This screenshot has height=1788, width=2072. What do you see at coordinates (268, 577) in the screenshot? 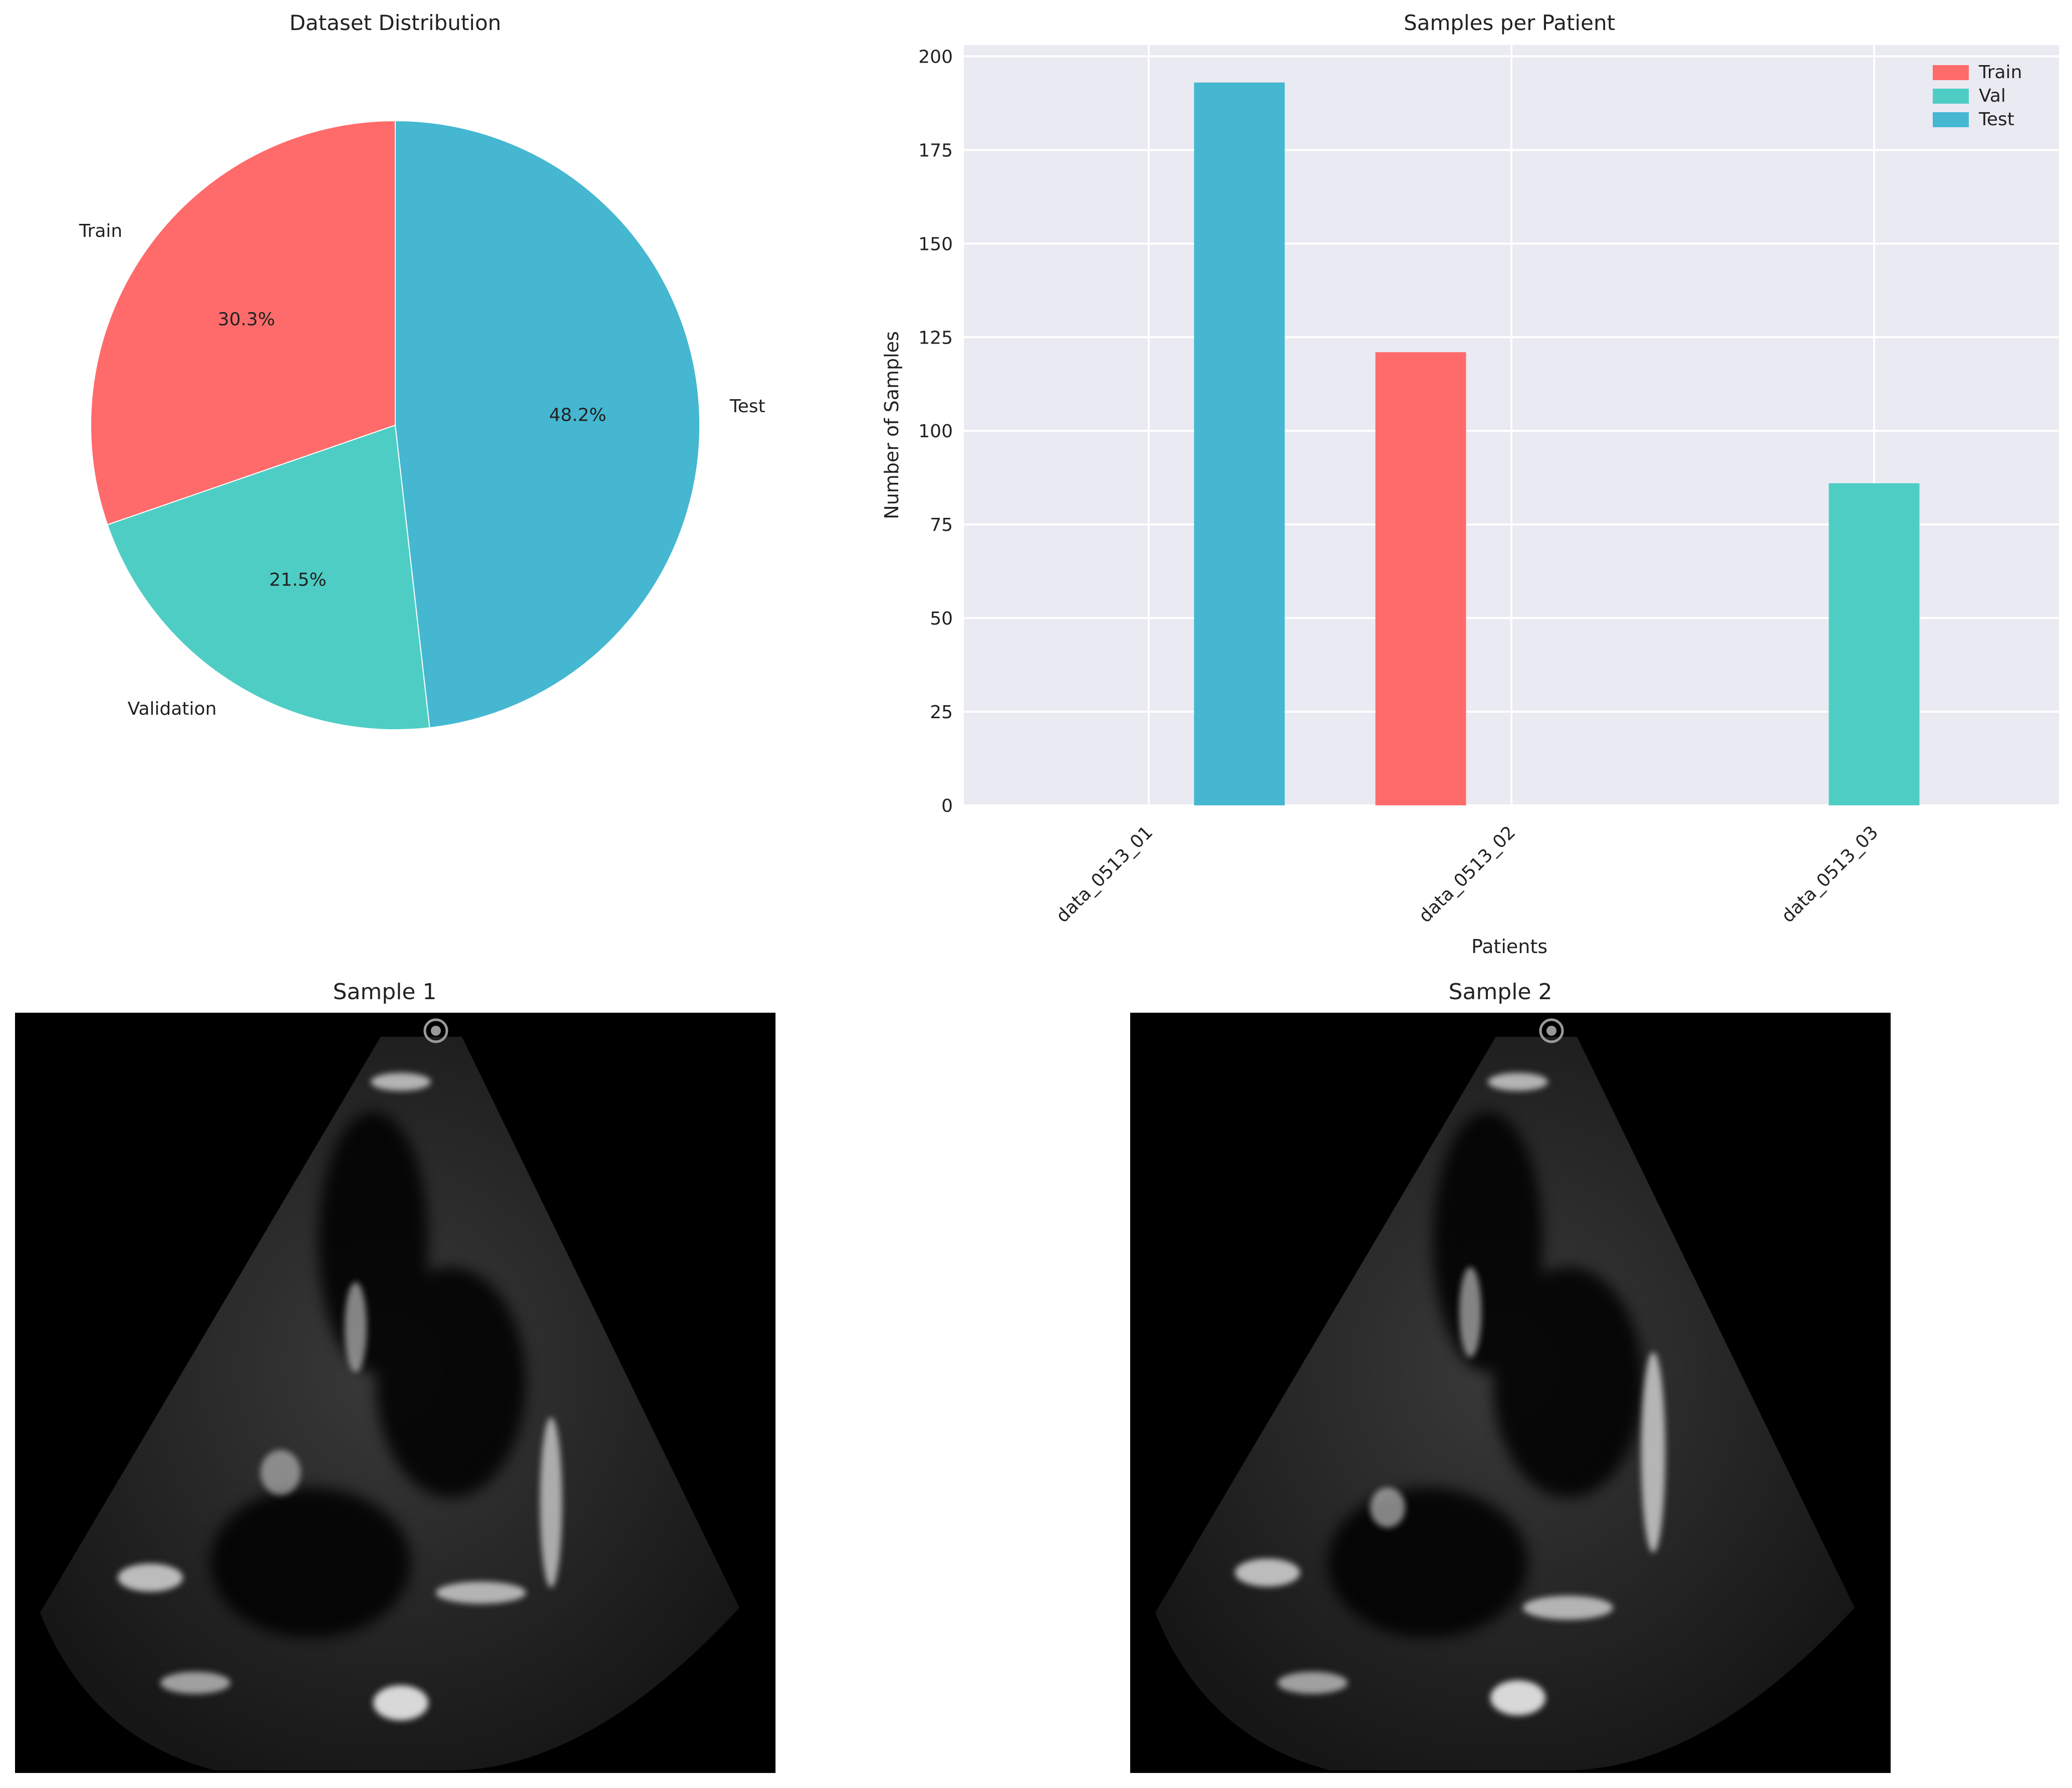
I see `pie-slice-validation` at bounding box center [268, 577].